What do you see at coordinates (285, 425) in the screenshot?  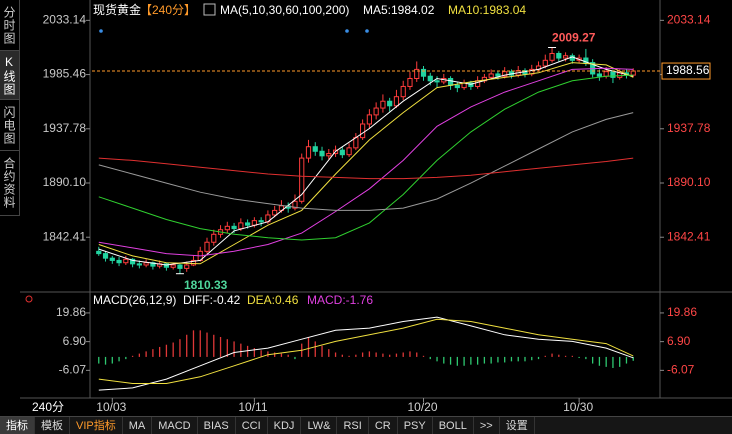 I see `tab: KDJ` at bounding box center [285, 425].